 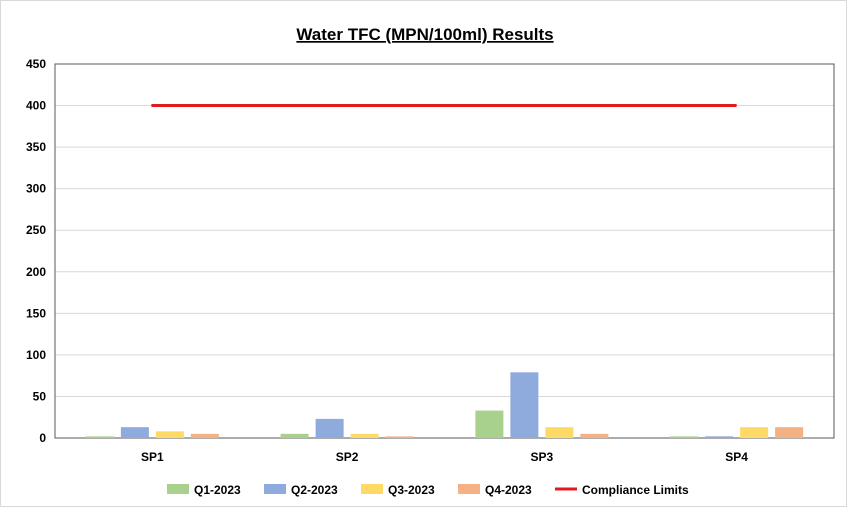 I want to click on legend-label: Compliance Limits, so click(x=635, y=490).